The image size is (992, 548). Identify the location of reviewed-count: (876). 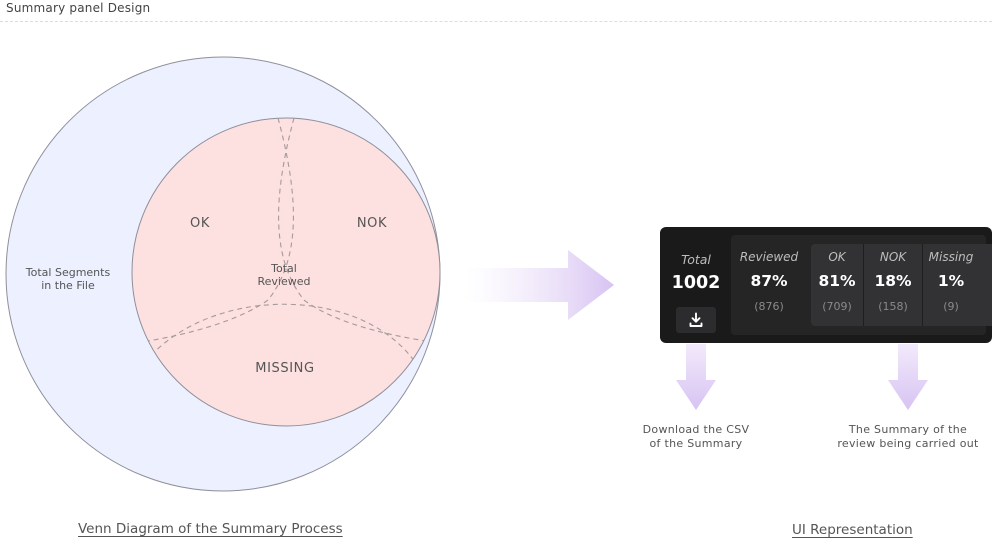
(769, 306).